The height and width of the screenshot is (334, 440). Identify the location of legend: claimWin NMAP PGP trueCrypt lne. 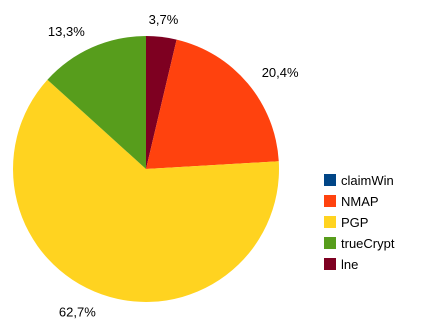
(359, 222).